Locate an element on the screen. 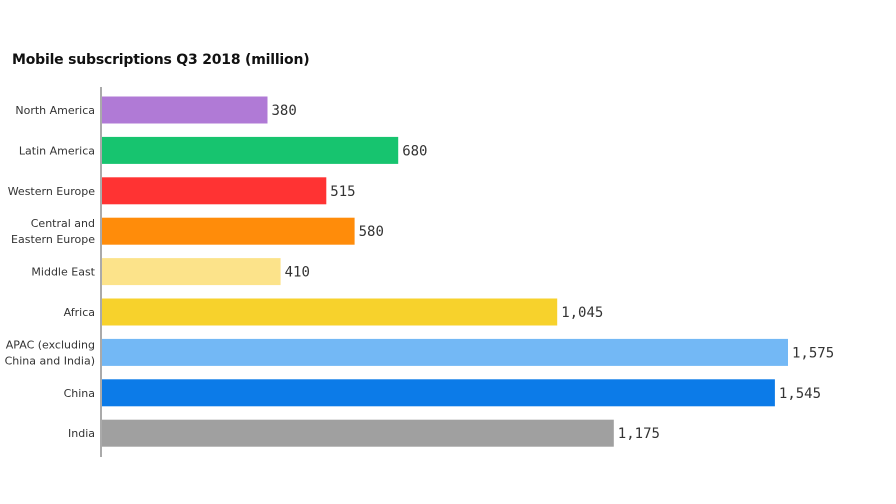 The image size is (896, 504). category-label-line: China and India) is located at coordinates (50, 360).